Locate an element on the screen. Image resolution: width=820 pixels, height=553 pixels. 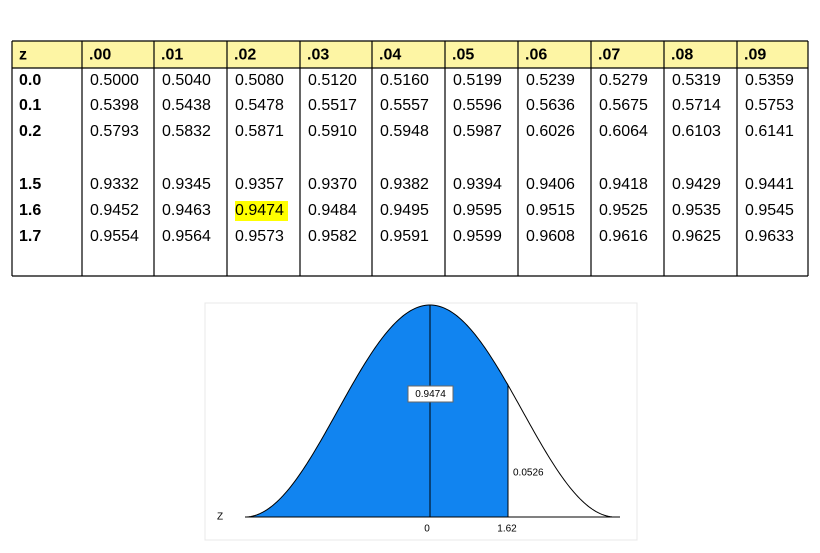
area-right-label: 0.0526 is located at coordinates (528, 473).